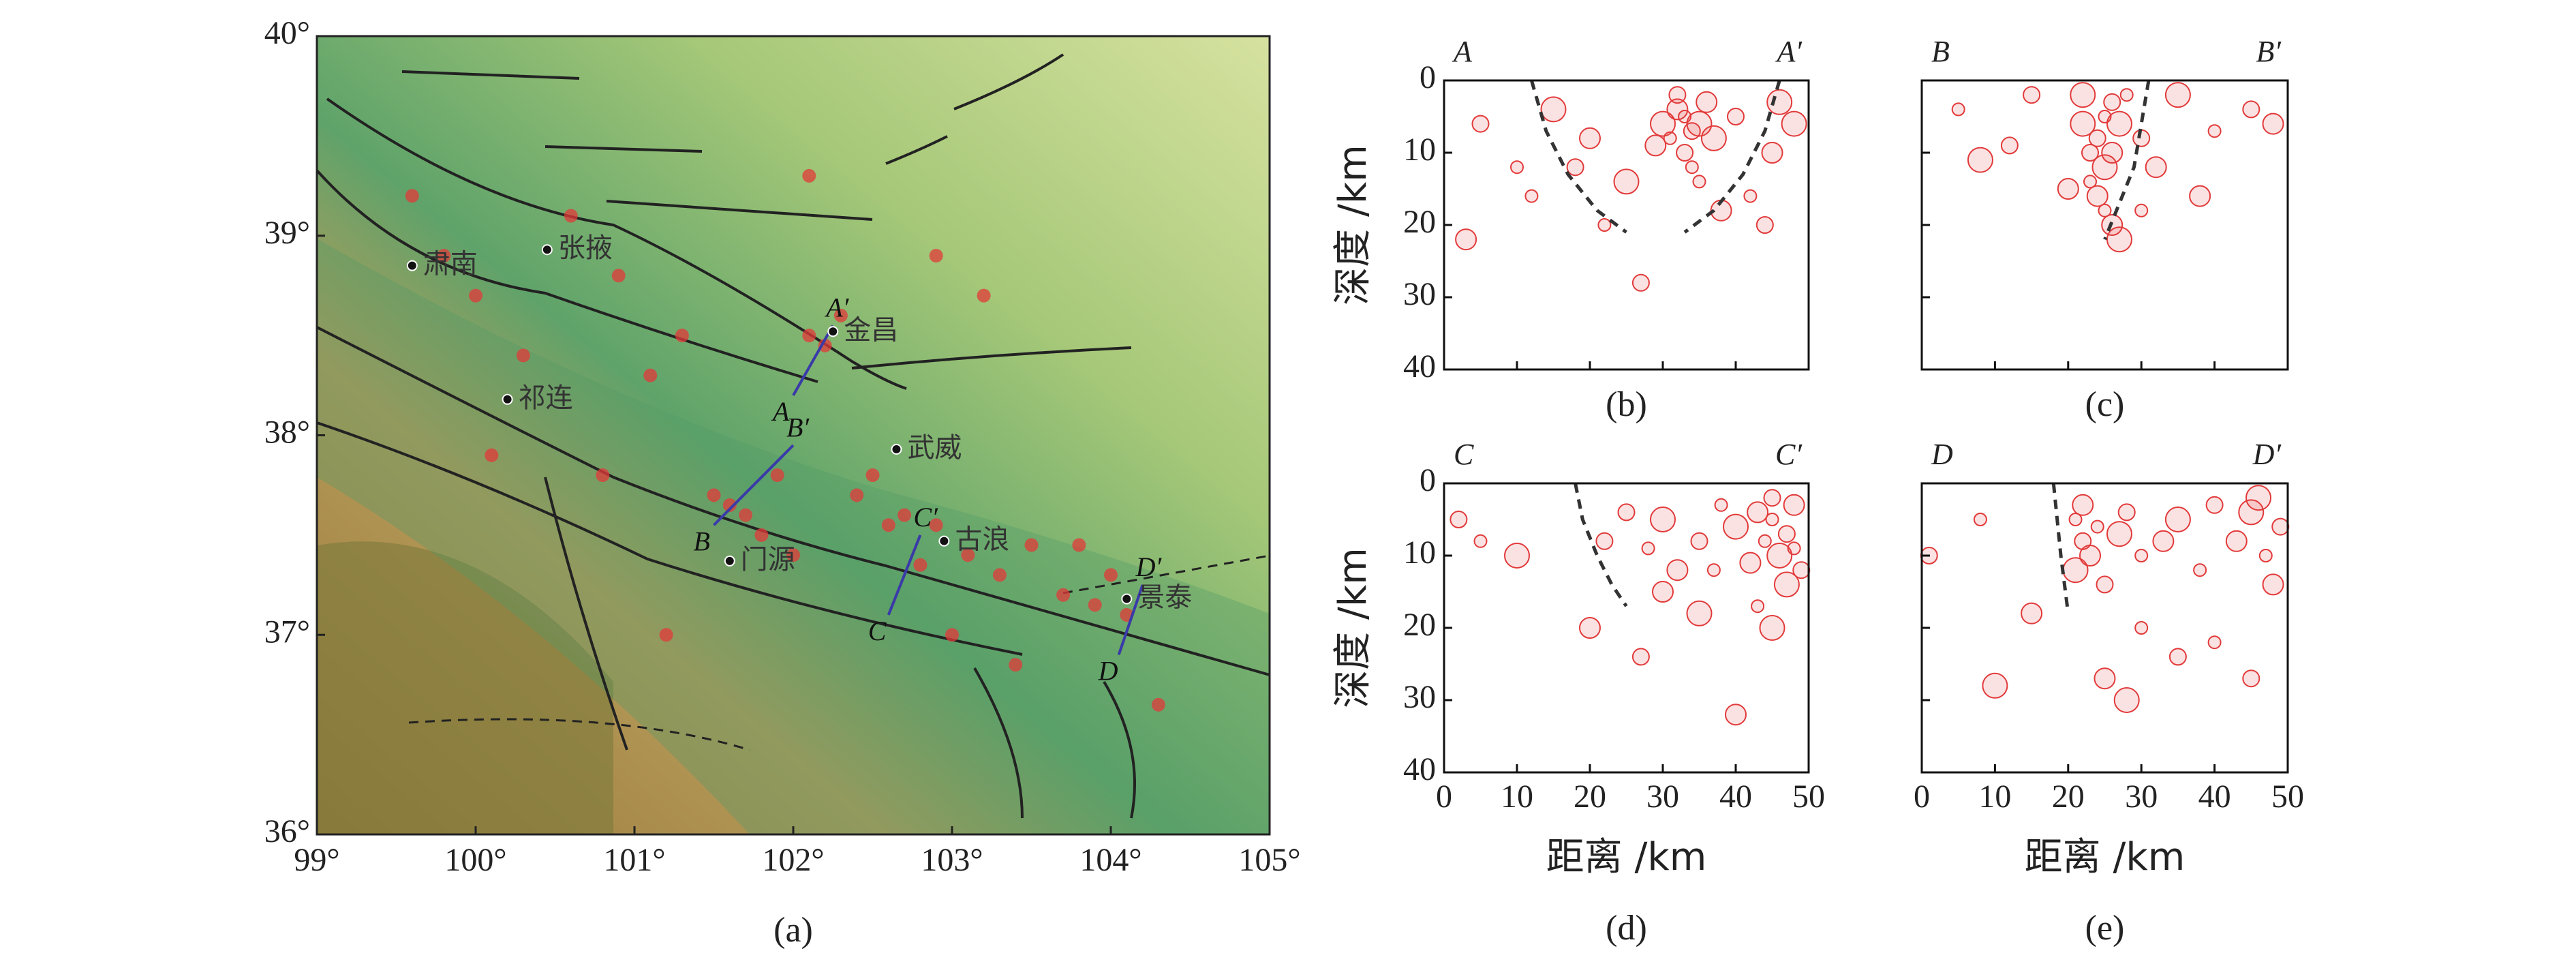 This screenshot has width=2576, height=966. I want to click on cross-section: 0 10 20 30 40 50 D D′ 距离 /km (e), so click(2109, 693).